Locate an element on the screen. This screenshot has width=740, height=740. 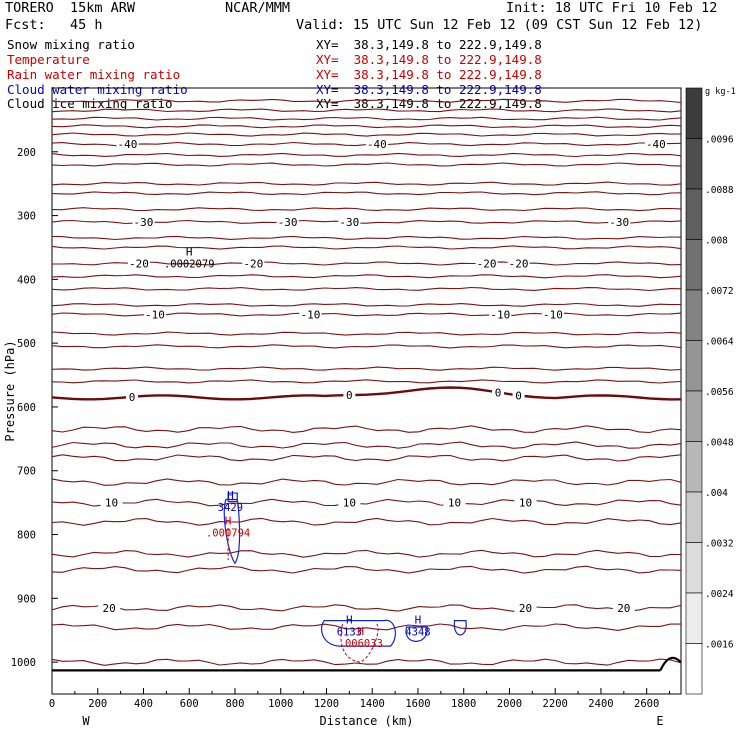
colorbar-tick-label: .0064 is located at coordinates (719, 342).